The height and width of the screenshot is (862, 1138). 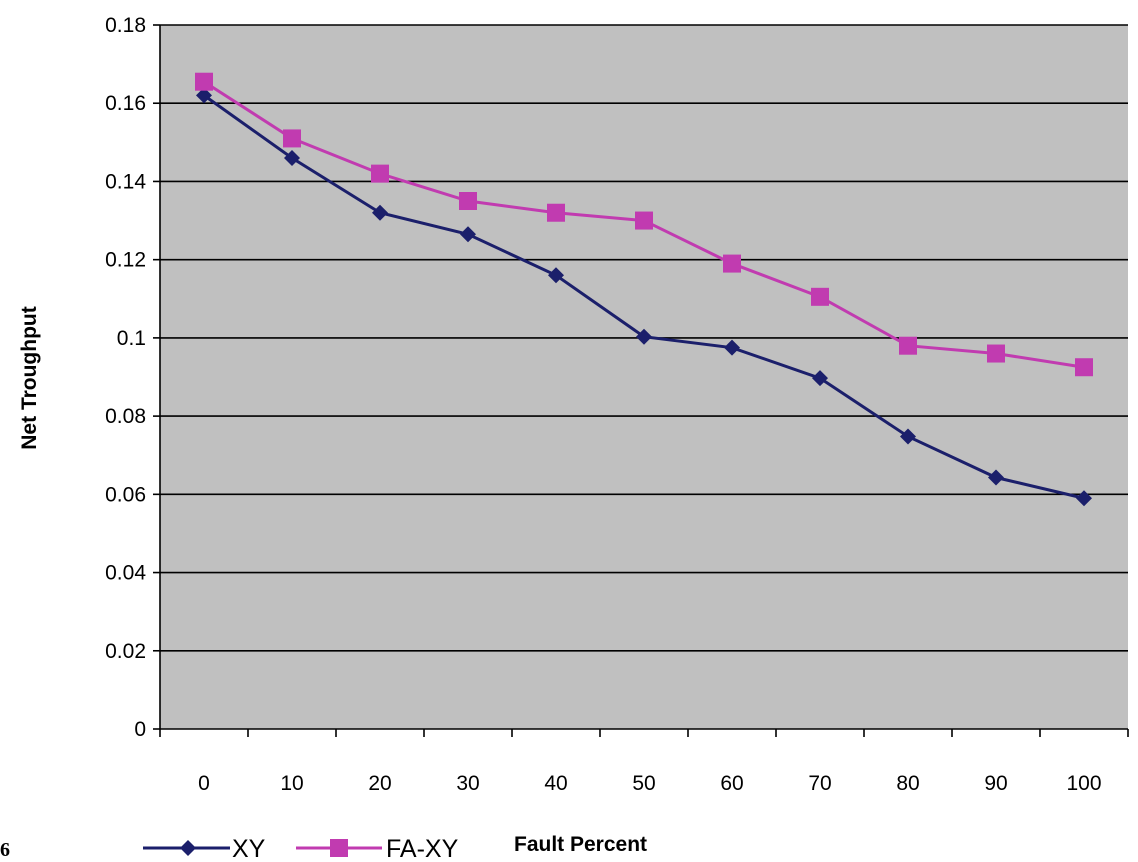 What do you see at coordinates (5, 850) in the screenshot?
I see `figure-mark: 6` at bounding box center [5, 850].